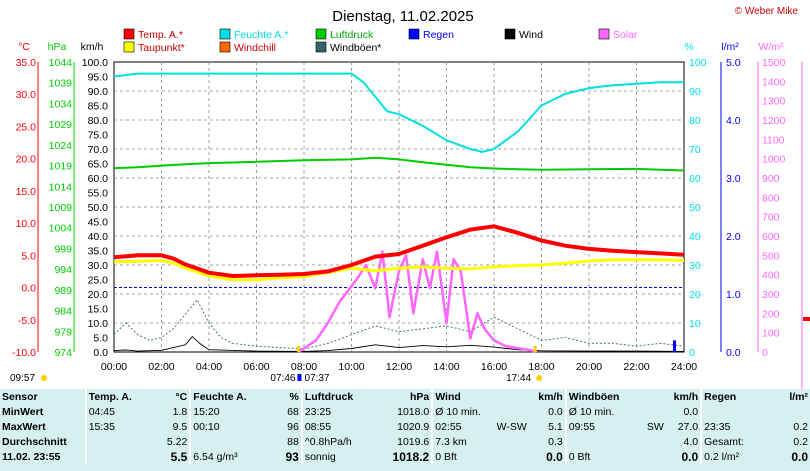  I want to click on solar-axis-tick-label: 1400, so click(774, 82).